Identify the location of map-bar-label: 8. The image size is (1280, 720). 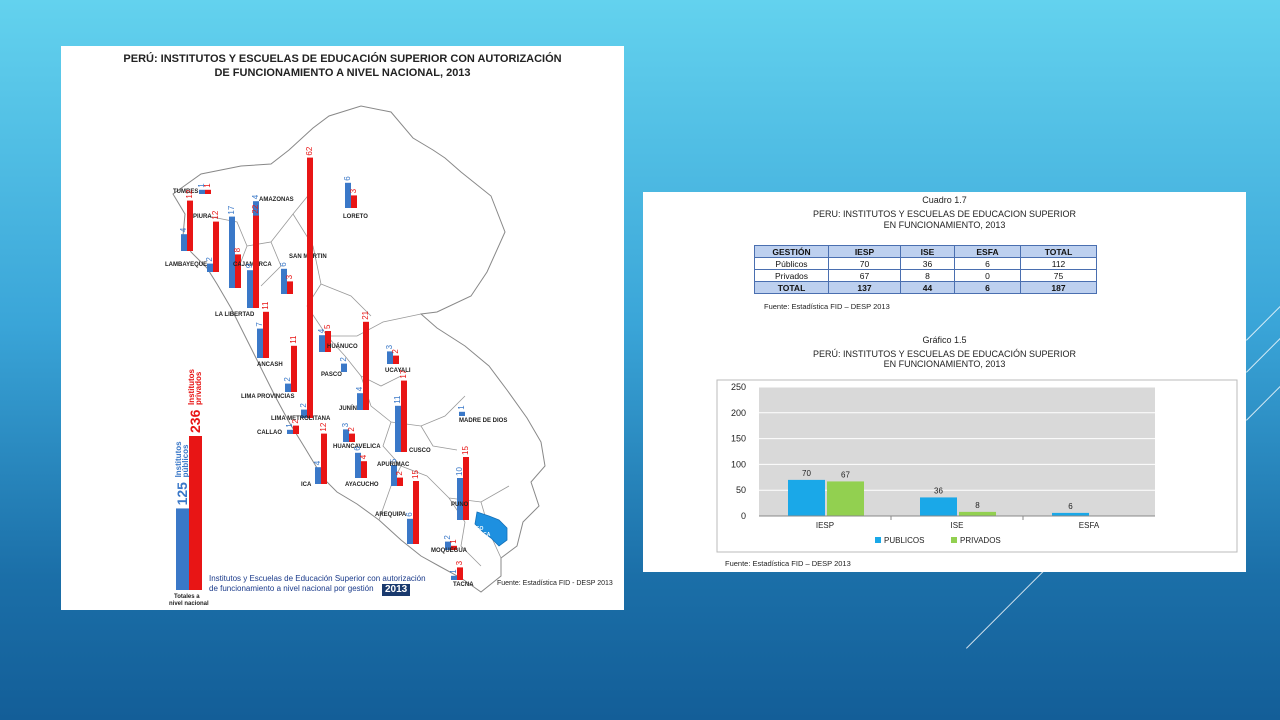
(237, 249).